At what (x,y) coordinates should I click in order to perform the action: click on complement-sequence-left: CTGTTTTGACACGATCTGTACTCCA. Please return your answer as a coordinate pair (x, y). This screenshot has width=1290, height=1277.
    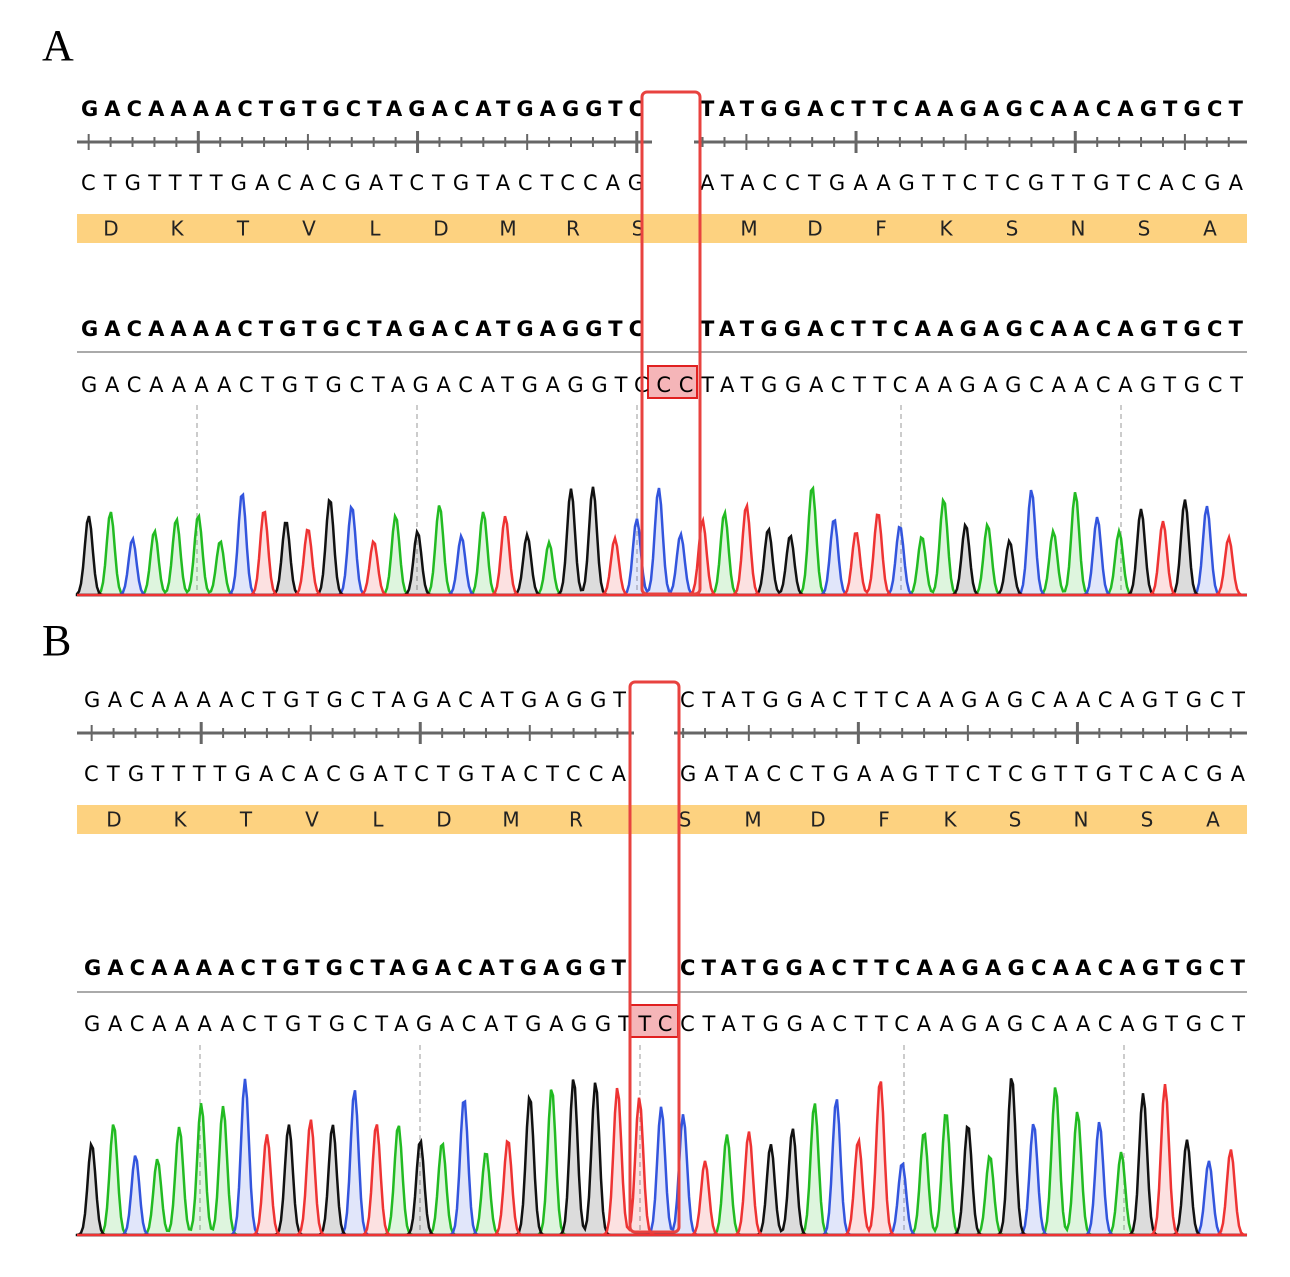
    Looking at the image, I should click on (355, 774).